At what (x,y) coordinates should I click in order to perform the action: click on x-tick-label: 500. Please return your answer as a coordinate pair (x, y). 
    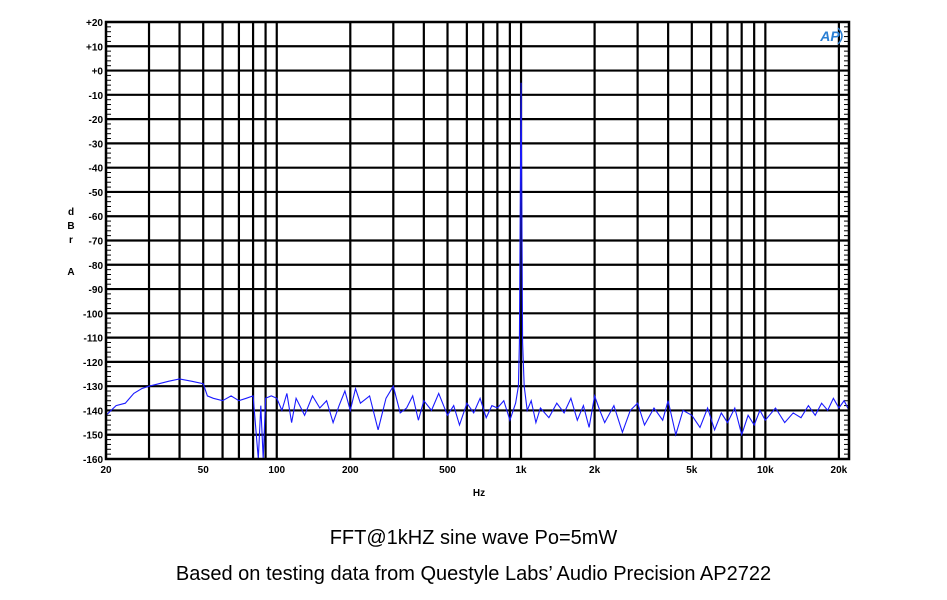
    Looking at the image, I should click on (447, 470).